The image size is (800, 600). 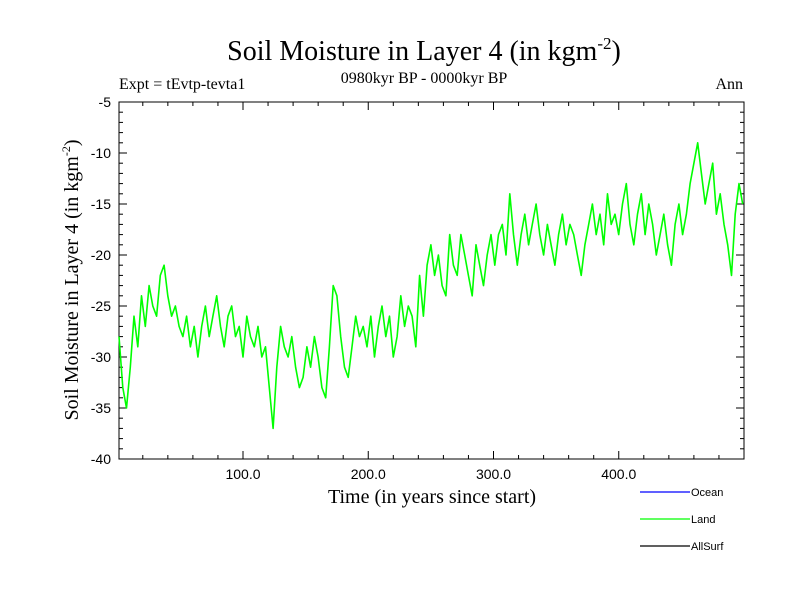 I want to click on y-tick-label: -15, so click(x=101, y=204).